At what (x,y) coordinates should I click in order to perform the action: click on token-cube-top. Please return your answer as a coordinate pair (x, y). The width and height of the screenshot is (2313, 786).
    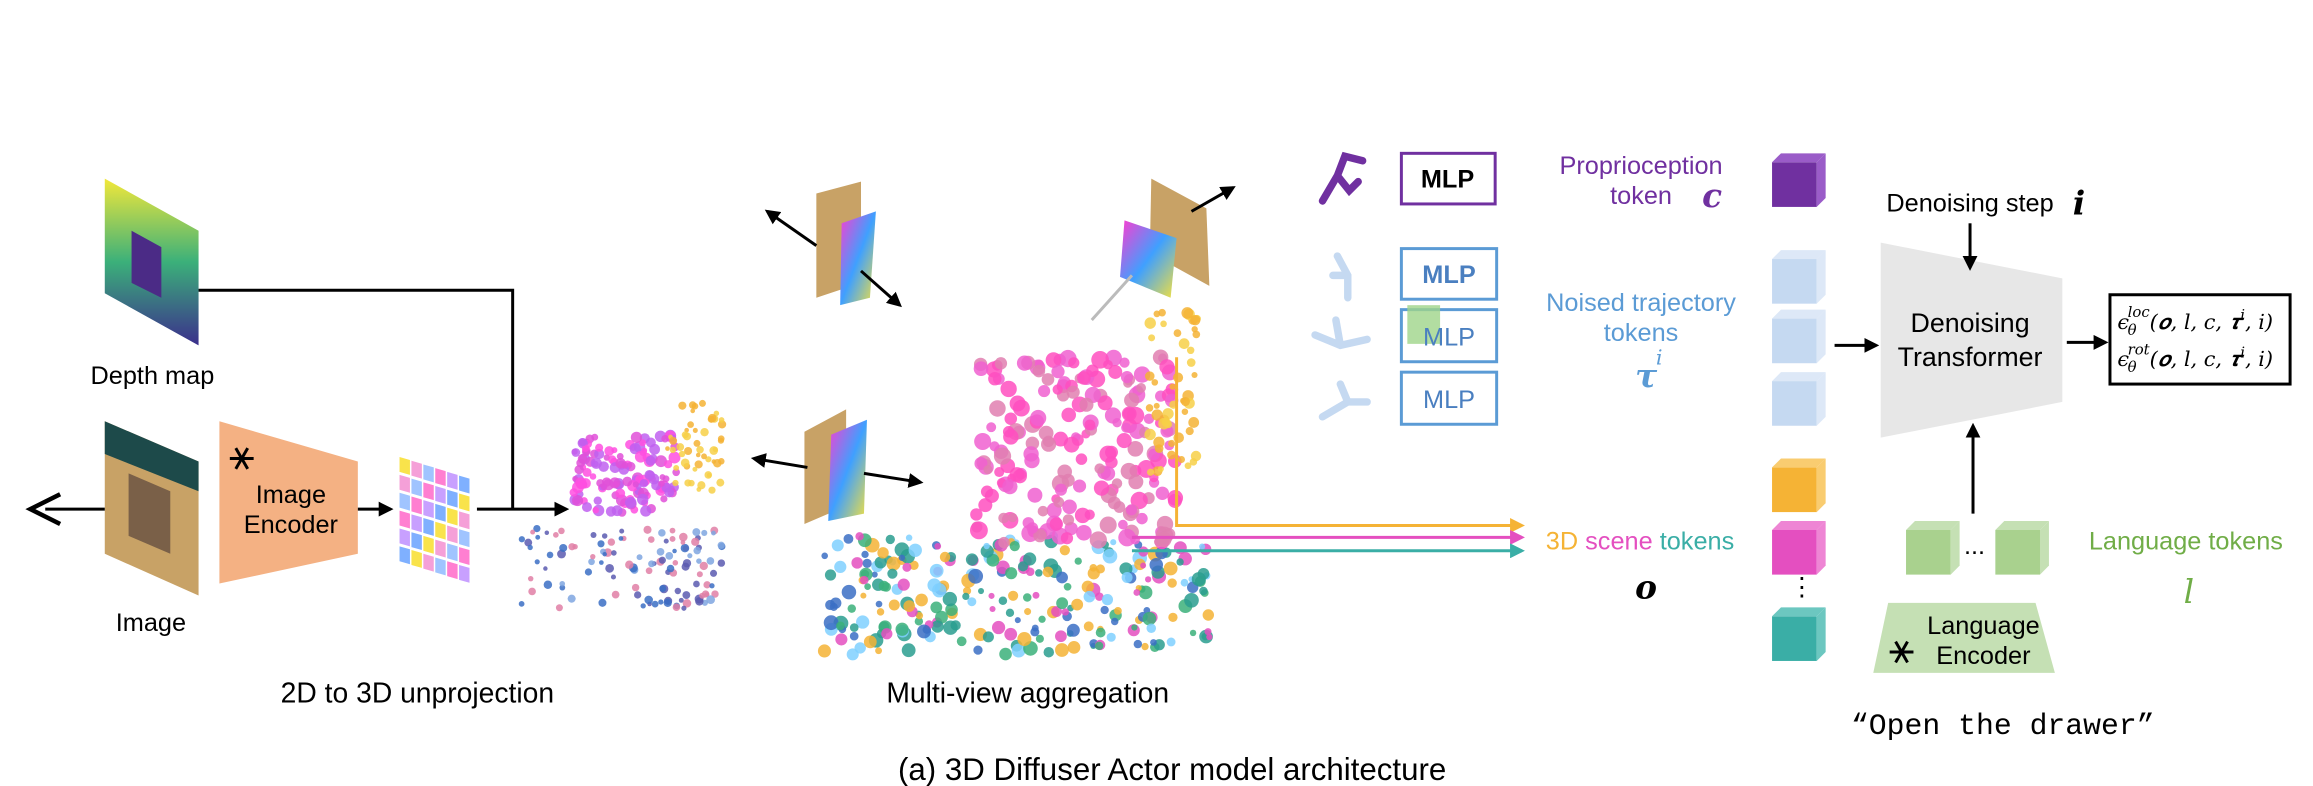
    Looking at the image, I should click on (1799, 525).